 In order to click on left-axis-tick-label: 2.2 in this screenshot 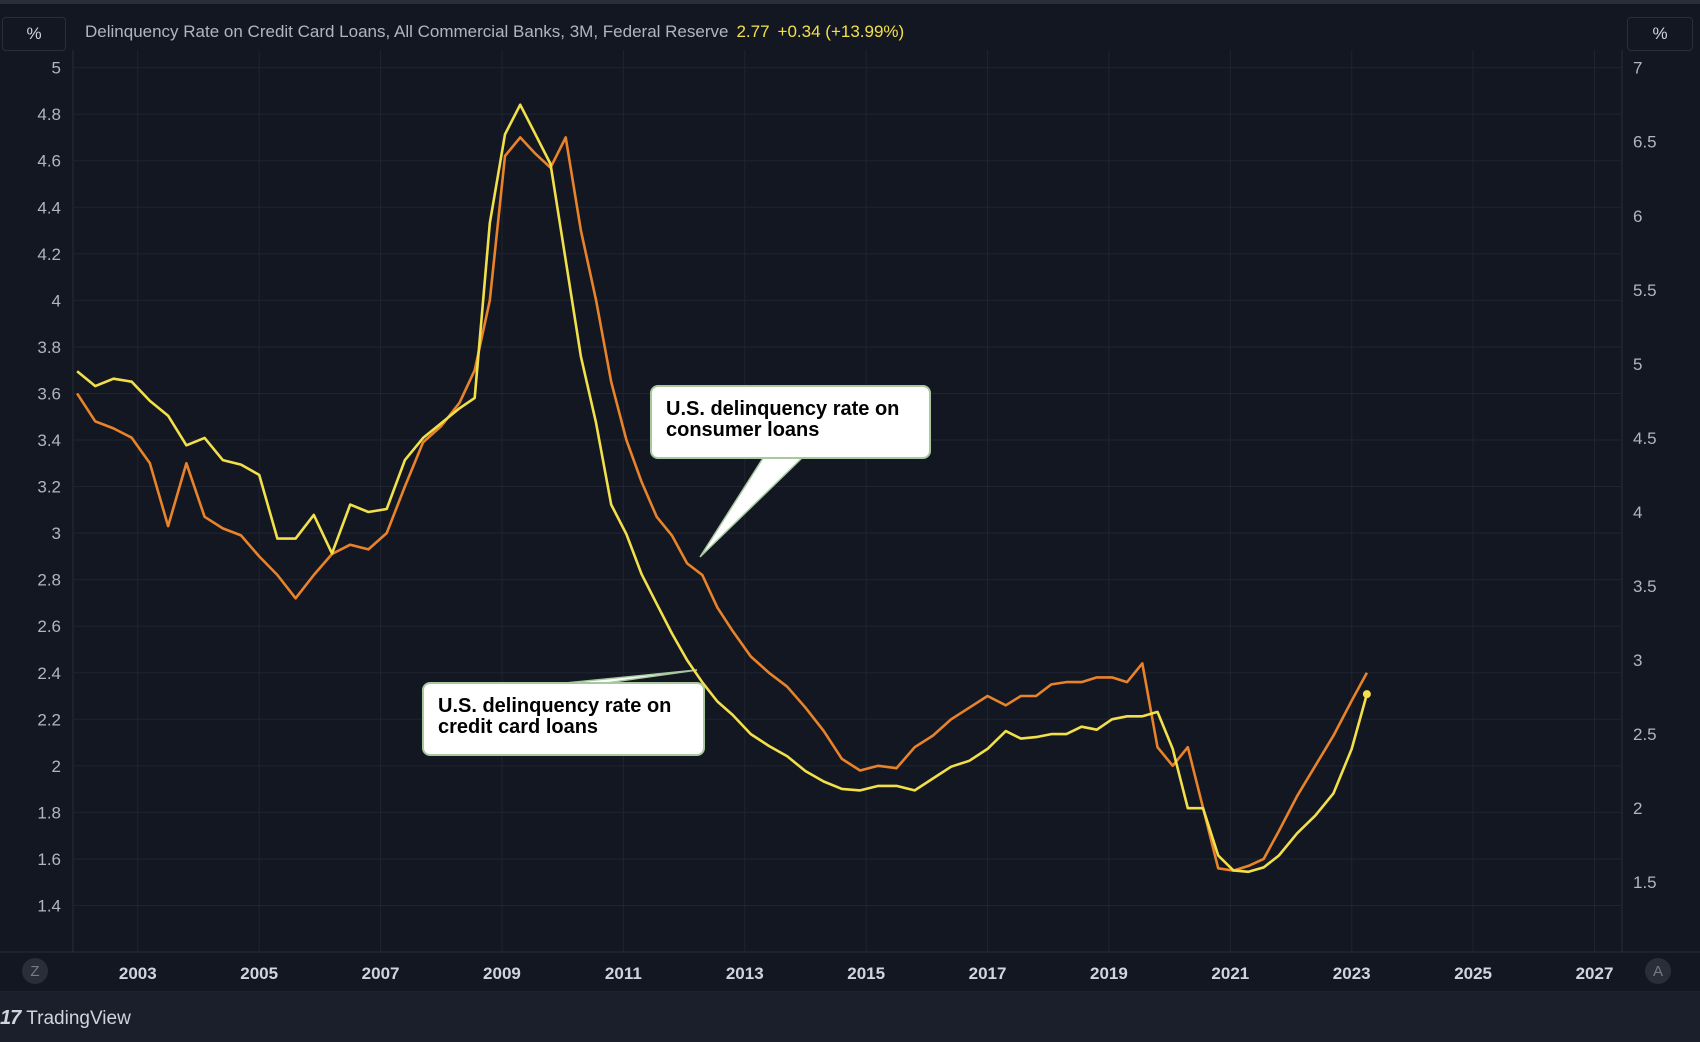, I will do `click(49, 719)`.